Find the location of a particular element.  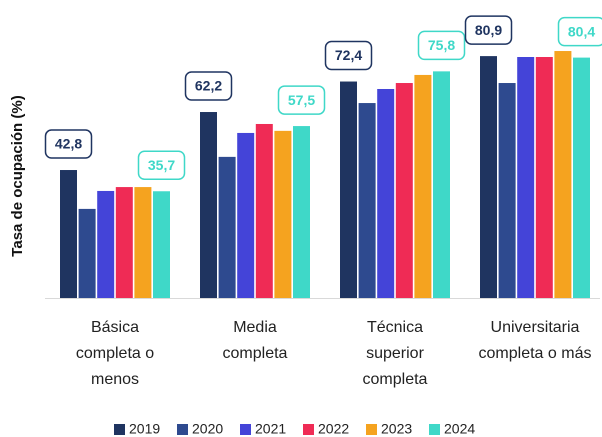

x-tick-label: Básica completa o menos is located at coordinates (115, 353).